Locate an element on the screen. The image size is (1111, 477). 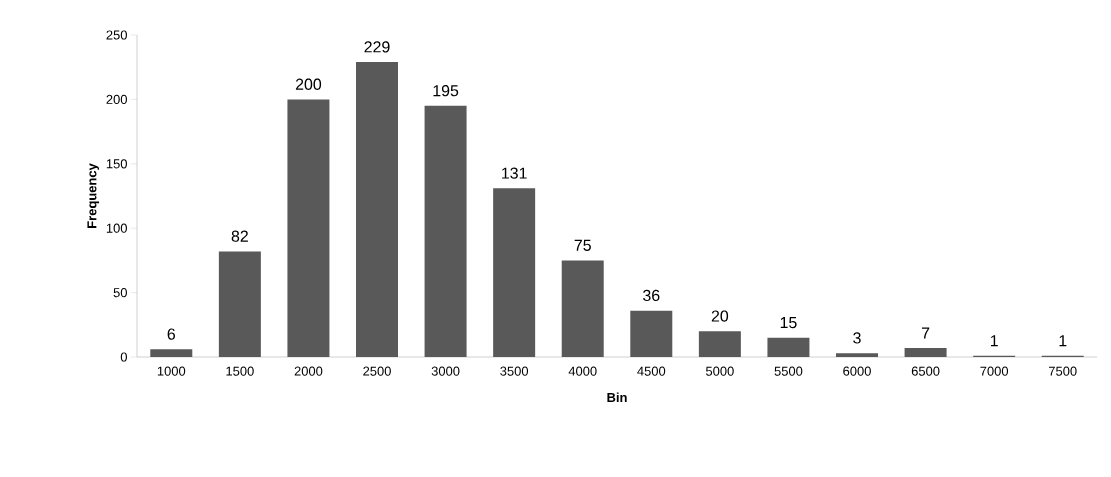
x-tick-label: 7000 is located at coordinates (994, 371).